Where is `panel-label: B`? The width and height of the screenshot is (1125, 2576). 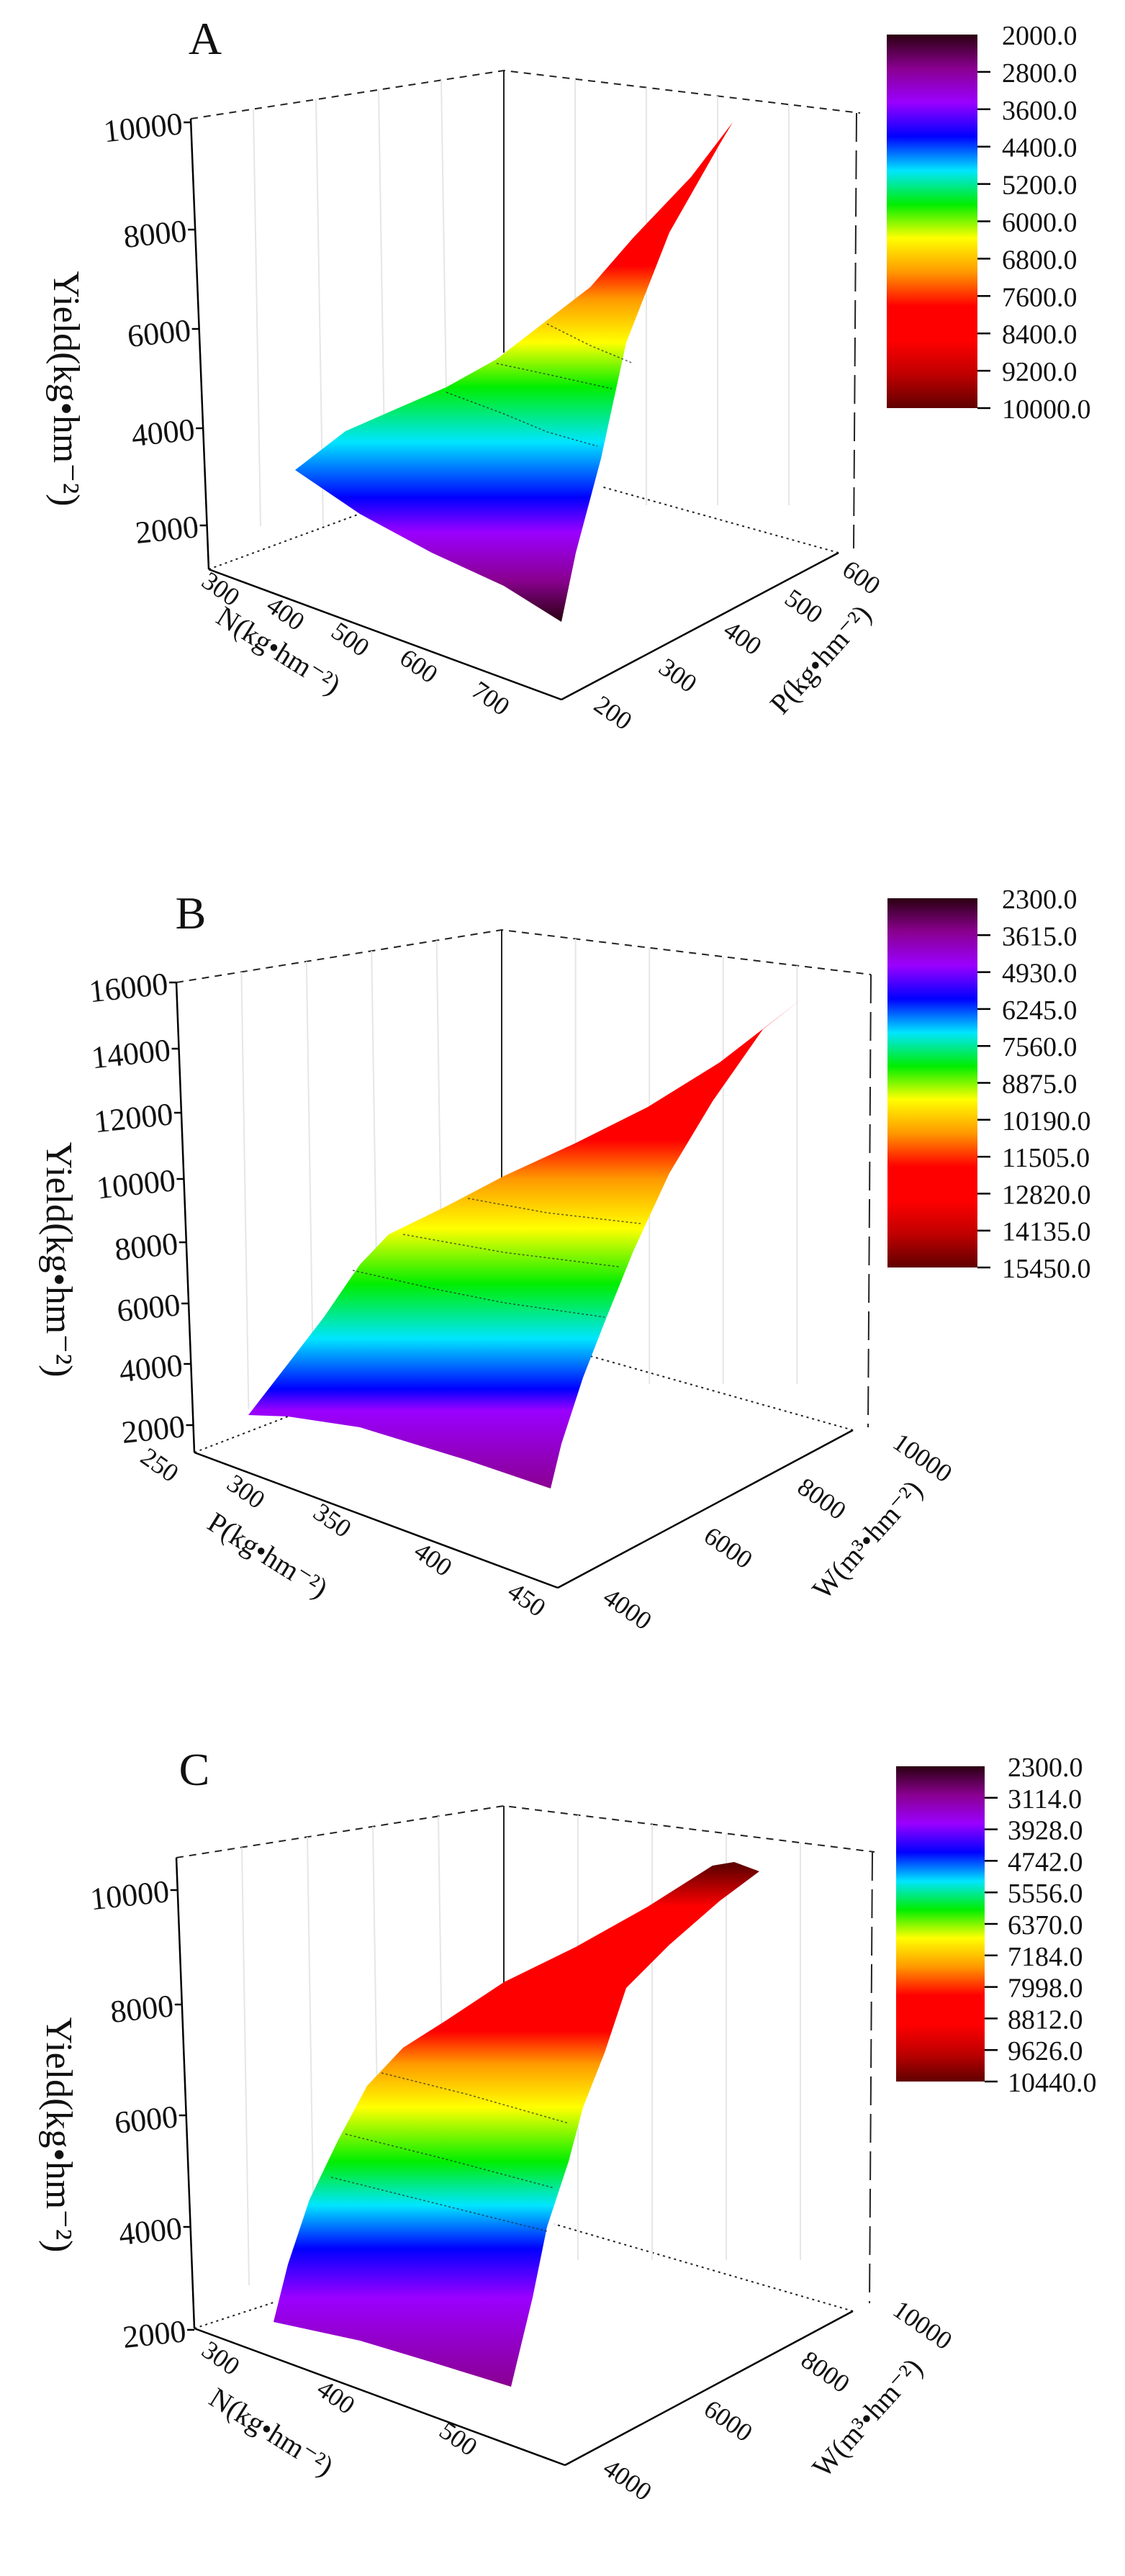
panel-label: B is located at coordinates (191, 913).